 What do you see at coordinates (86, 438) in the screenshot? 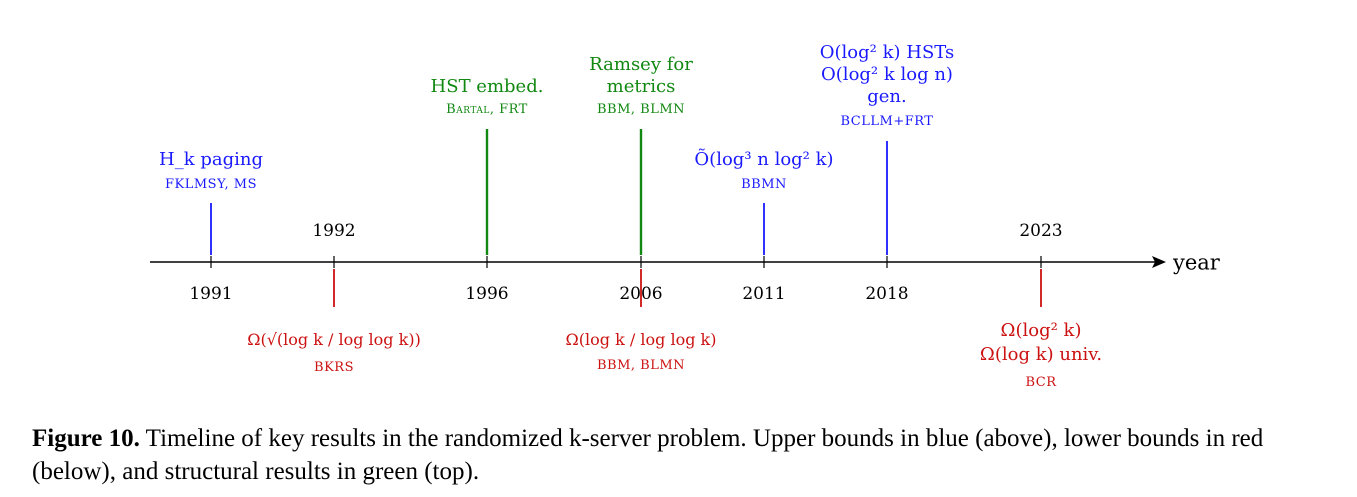
I see `caption-label: Figure 10.` at bounding box center [86, 438].